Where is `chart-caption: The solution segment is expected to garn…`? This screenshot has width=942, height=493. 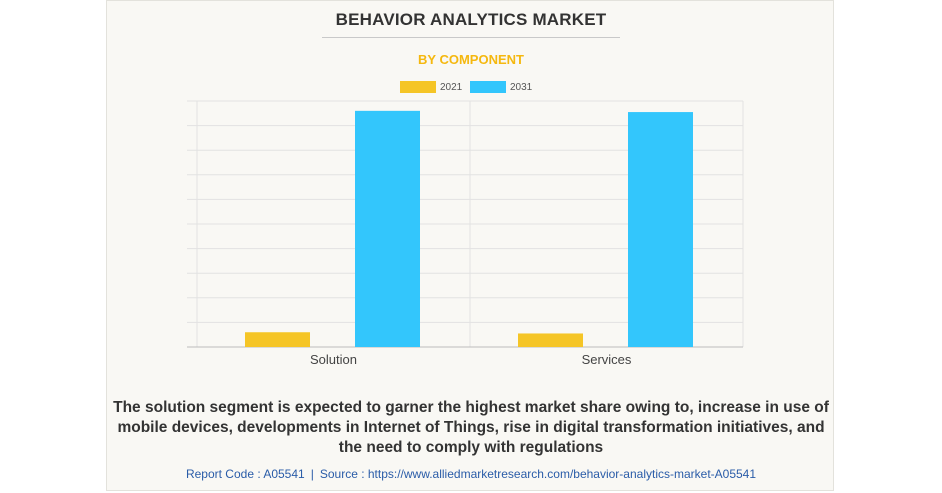
chart-caption: The solution segment is expected to garn… is located at coordinates (471, 427).